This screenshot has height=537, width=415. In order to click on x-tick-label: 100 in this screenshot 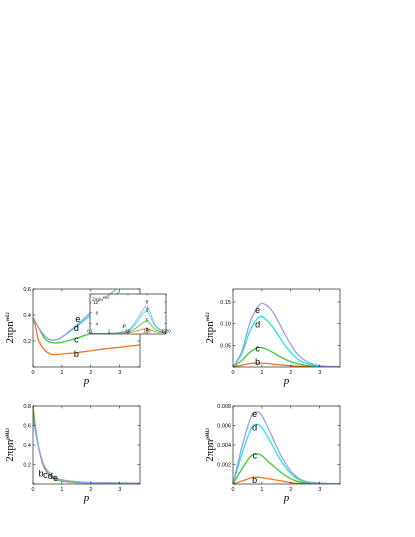, I will do `click(148, 331)`.